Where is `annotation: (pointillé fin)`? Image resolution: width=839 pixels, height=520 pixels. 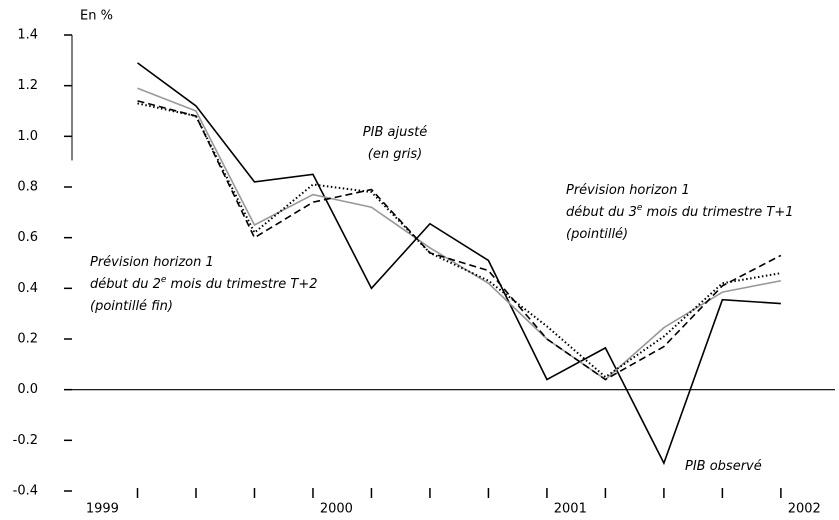
annotation: (pointillé fin) is located at coordinates (131, 306).